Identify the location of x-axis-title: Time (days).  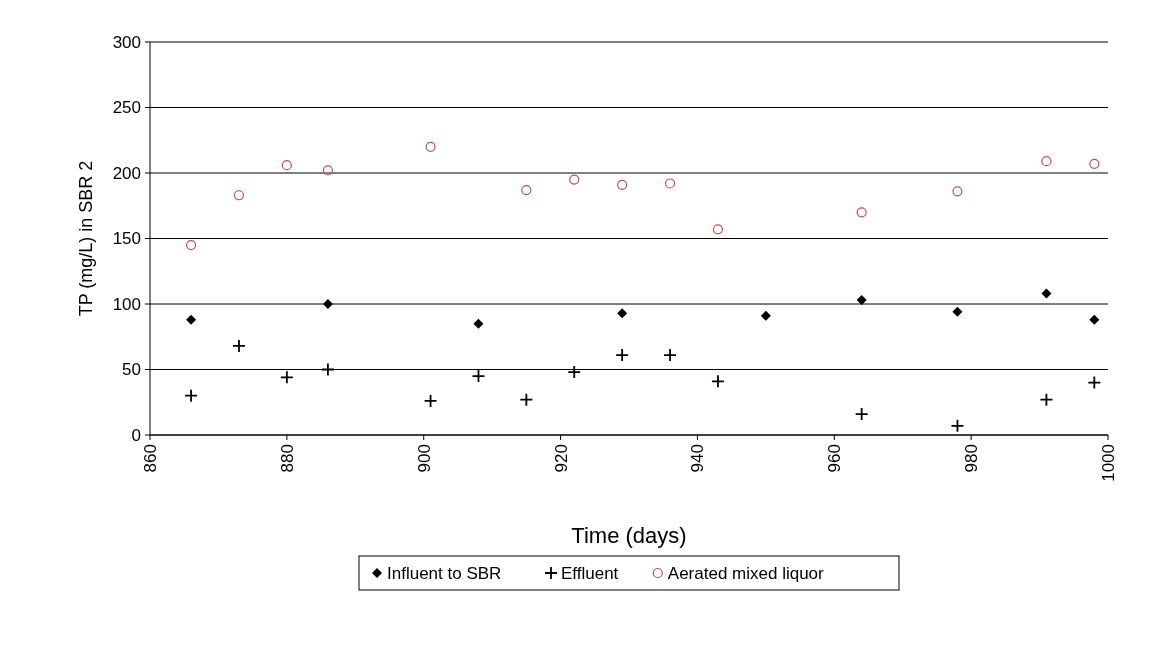
(629, 535).